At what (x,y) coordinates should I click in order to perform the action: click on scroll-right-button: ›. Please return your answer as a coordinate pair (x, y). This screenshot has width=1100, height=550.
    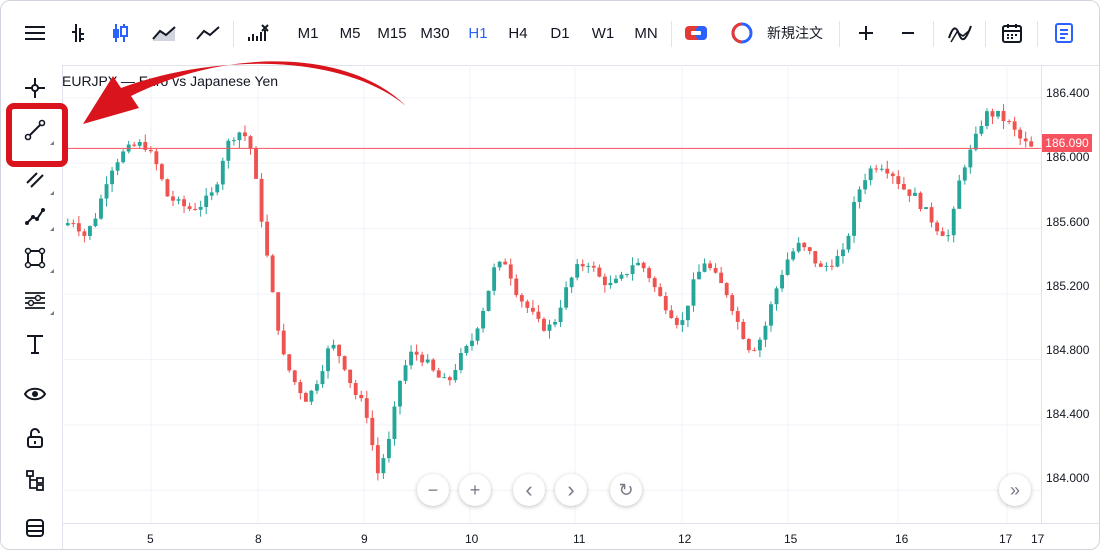
    Looking at the image, I should click on (571, 490).